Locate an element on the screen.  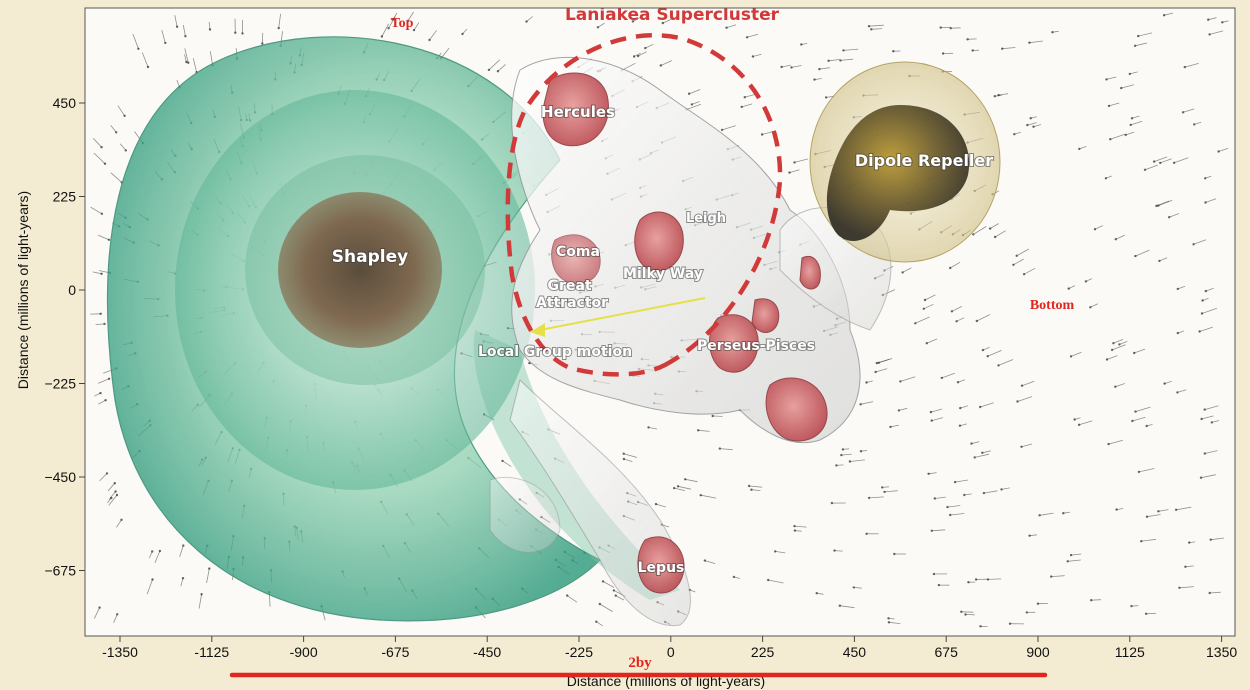
dipole-repeller-region is located at coordinates (905, 162).